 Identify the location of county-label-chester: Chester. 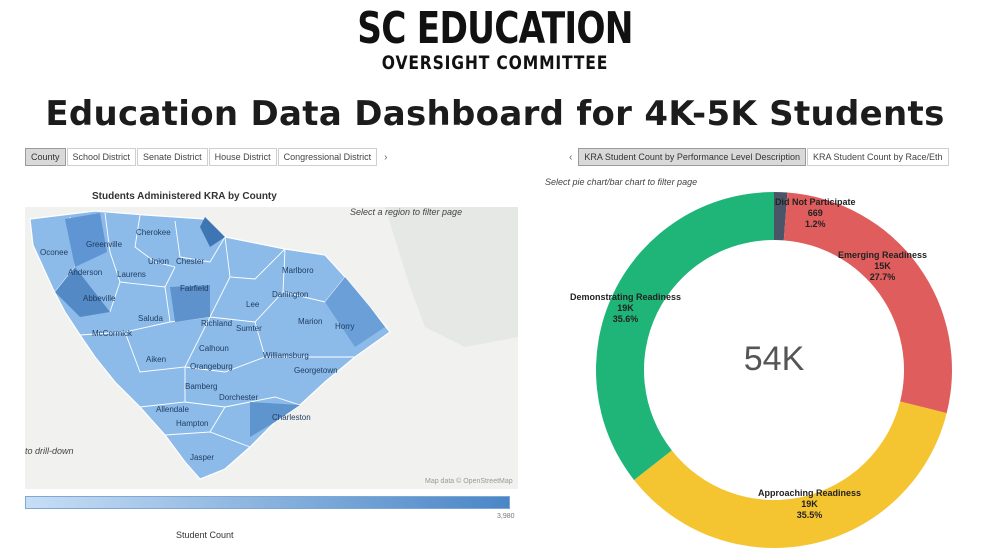
(190, 261).